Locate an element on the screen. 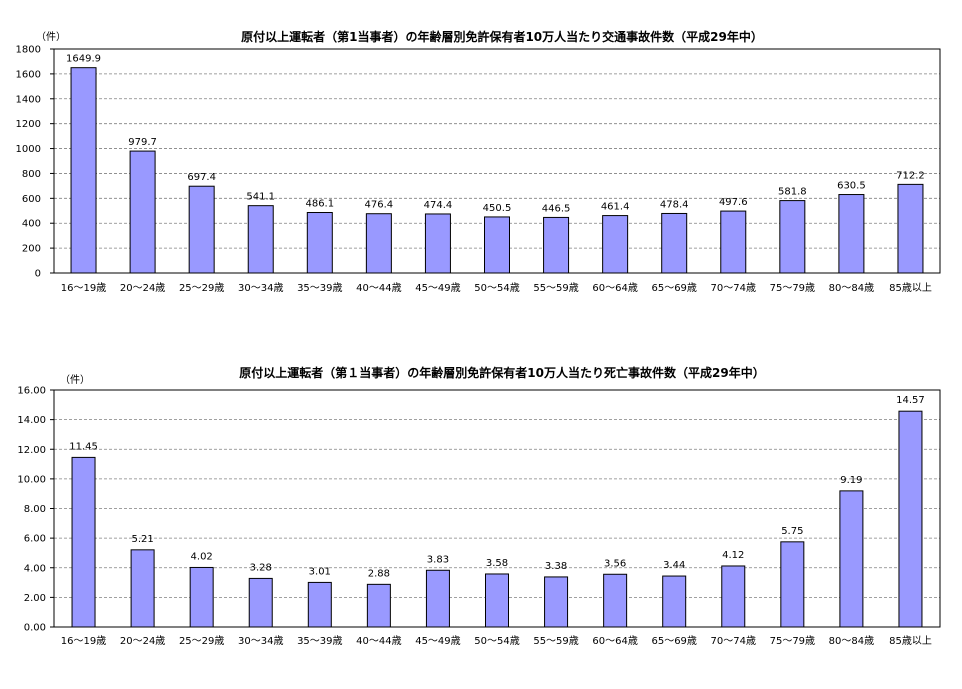  chart1-y-tick-label: 1400 is located at coordinates (28, 99).